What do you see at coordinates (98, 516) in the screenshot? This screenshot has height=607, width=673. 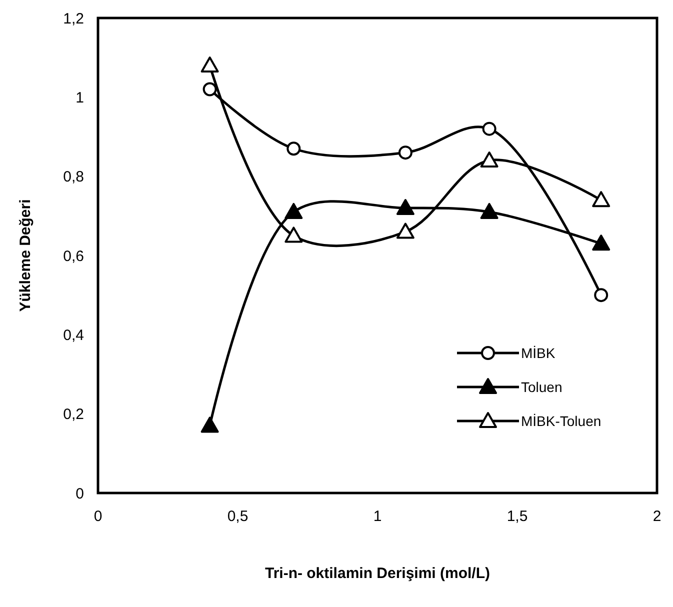 I see `x-tick-label: 0` at bounding box center [98, 516].